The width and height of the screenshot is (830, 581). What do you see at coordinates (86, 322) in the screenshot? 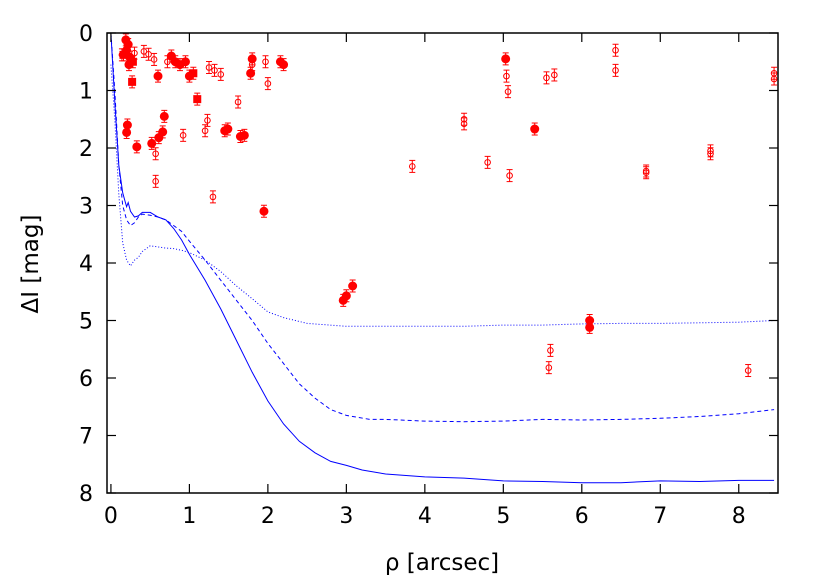
I see `y-tick-label: 5` at bounding box center [86, 322].